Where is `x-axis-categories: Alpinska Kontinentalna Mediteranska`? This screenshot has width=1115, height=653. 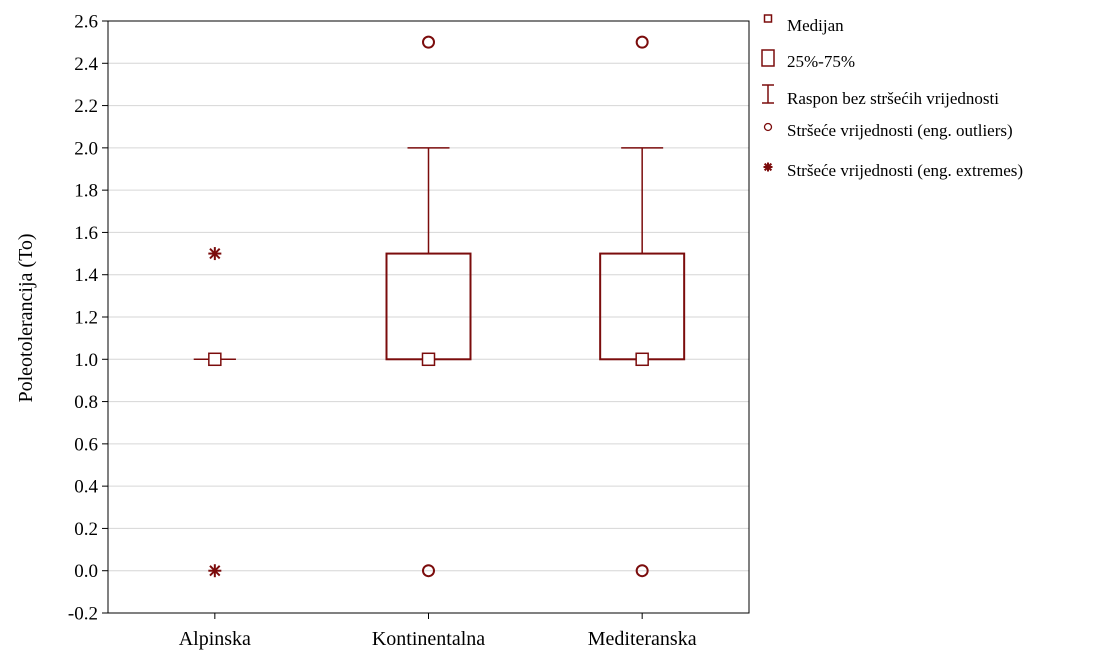 x-axis-categories: Alpinska Kontinentalna Mediteranska is located at coordinates (438, 631).